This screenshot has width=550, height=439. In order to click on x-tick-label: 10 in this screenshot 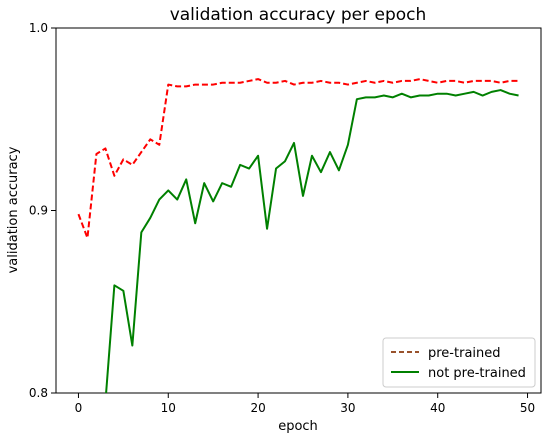, I will do `click(168, 408)`.